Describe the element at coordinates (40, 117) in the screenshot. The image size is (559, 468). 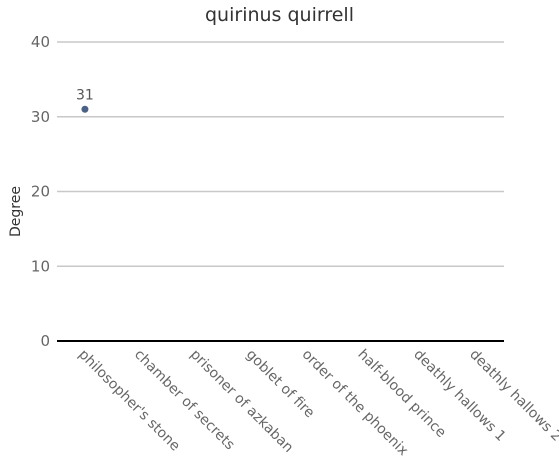
I see `y-tick-label: 30` at that location.